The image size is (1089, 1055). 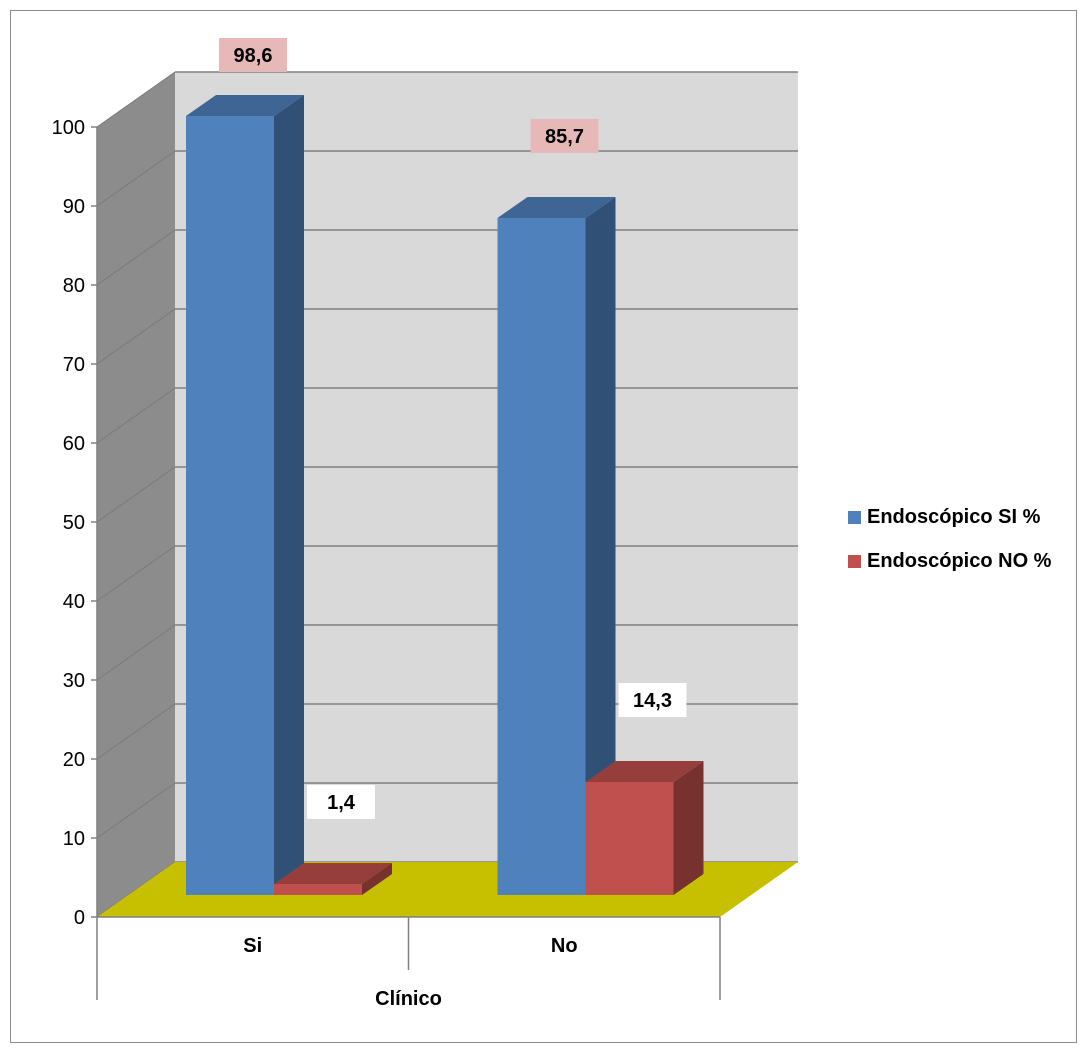 I want to click on y-axis: 0 10 20 30 40 50 60 70 80 90 100, so click(x=75, y=523).